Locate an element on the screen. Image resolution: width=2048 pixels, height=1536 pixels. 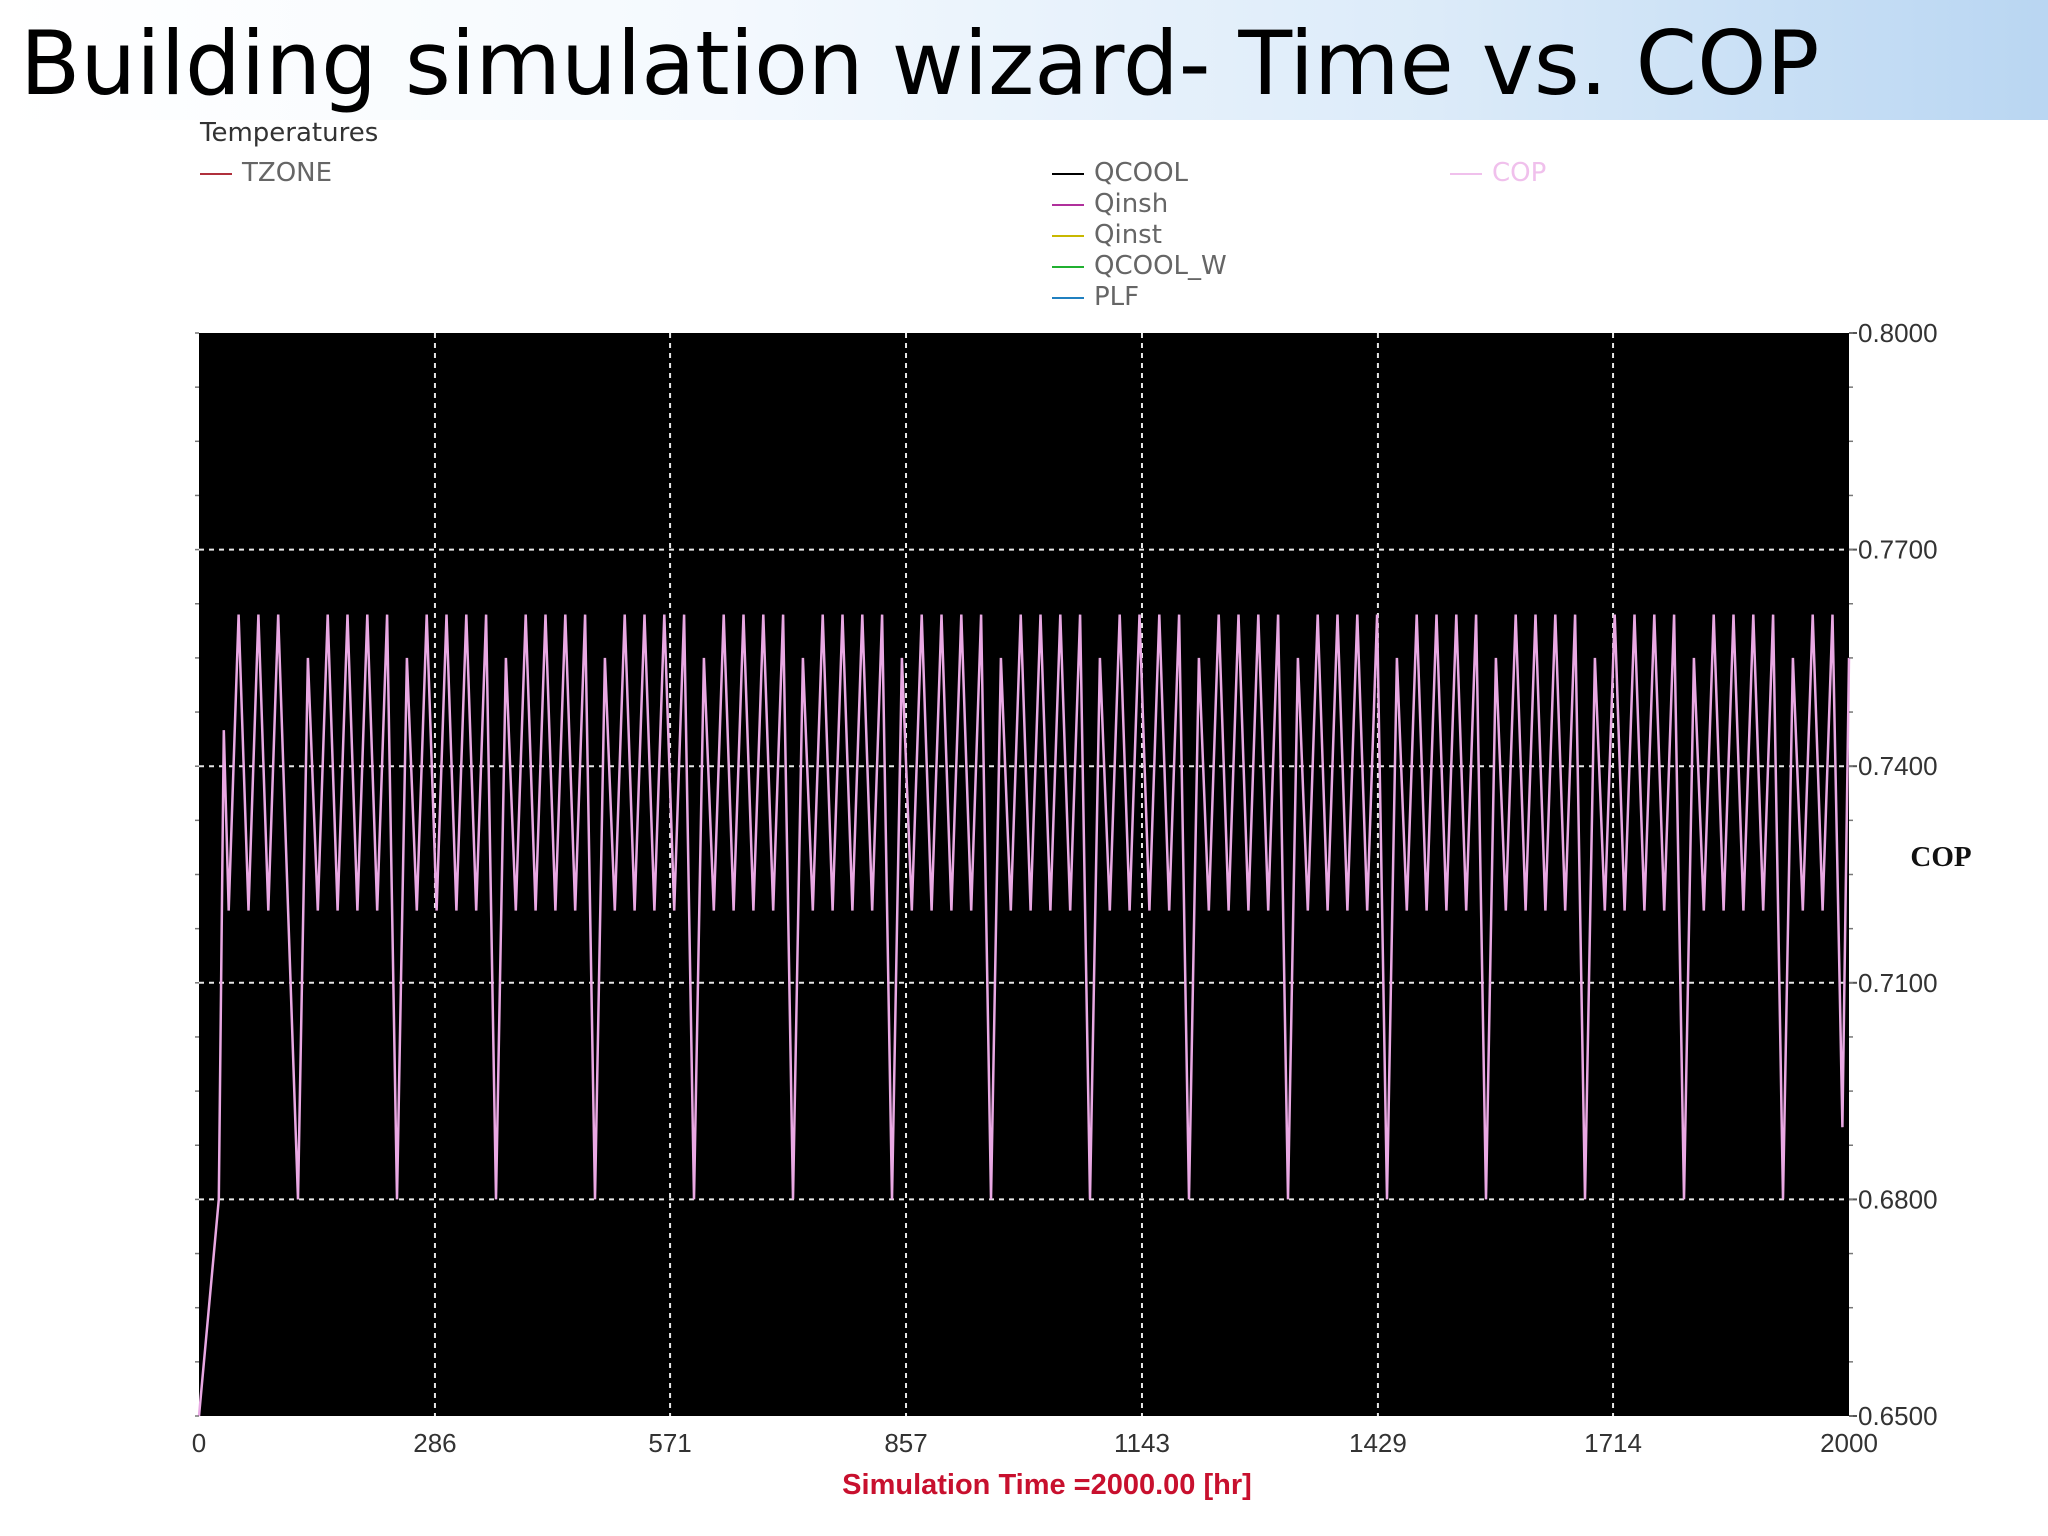
x-tick-label: 1714 is located at coordinates (1613, 1443).